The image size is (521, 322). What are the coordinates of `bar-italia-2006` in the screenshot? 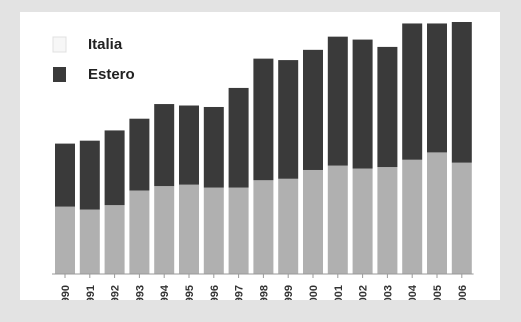 It's located at (461, 218).